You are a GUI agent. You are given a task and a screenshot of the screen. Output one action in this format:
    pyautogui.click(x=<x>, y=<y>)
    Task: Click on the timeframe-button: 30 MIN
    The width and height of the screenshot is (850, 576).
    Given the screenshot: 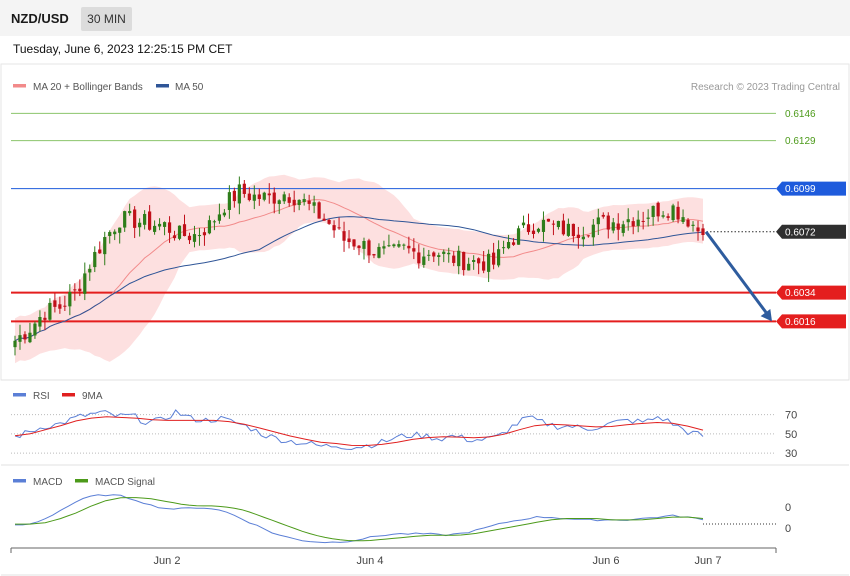 What is the action you would take?
    pyautogui.click(x=106, y=19)
    